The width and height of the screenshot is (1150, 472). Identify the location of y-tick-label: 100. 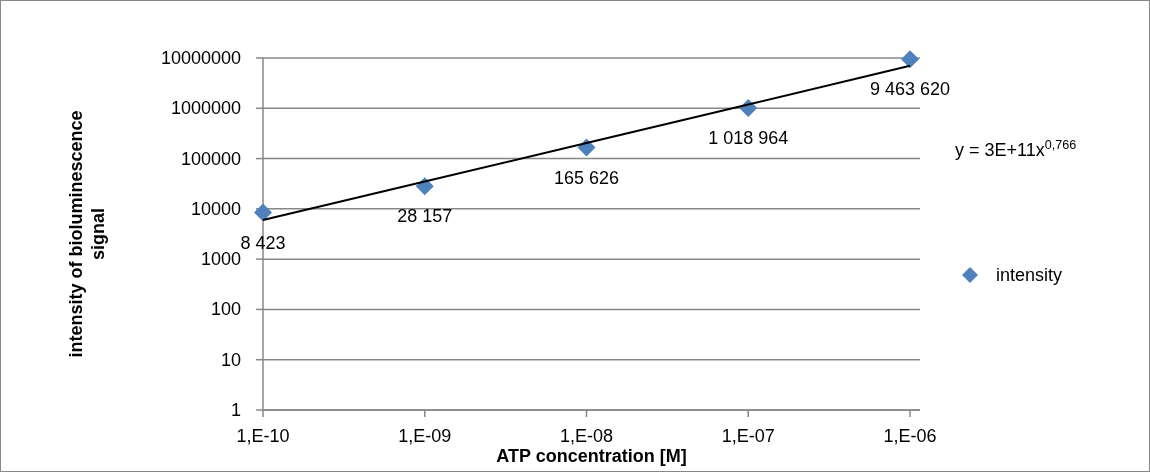
(225, 309).